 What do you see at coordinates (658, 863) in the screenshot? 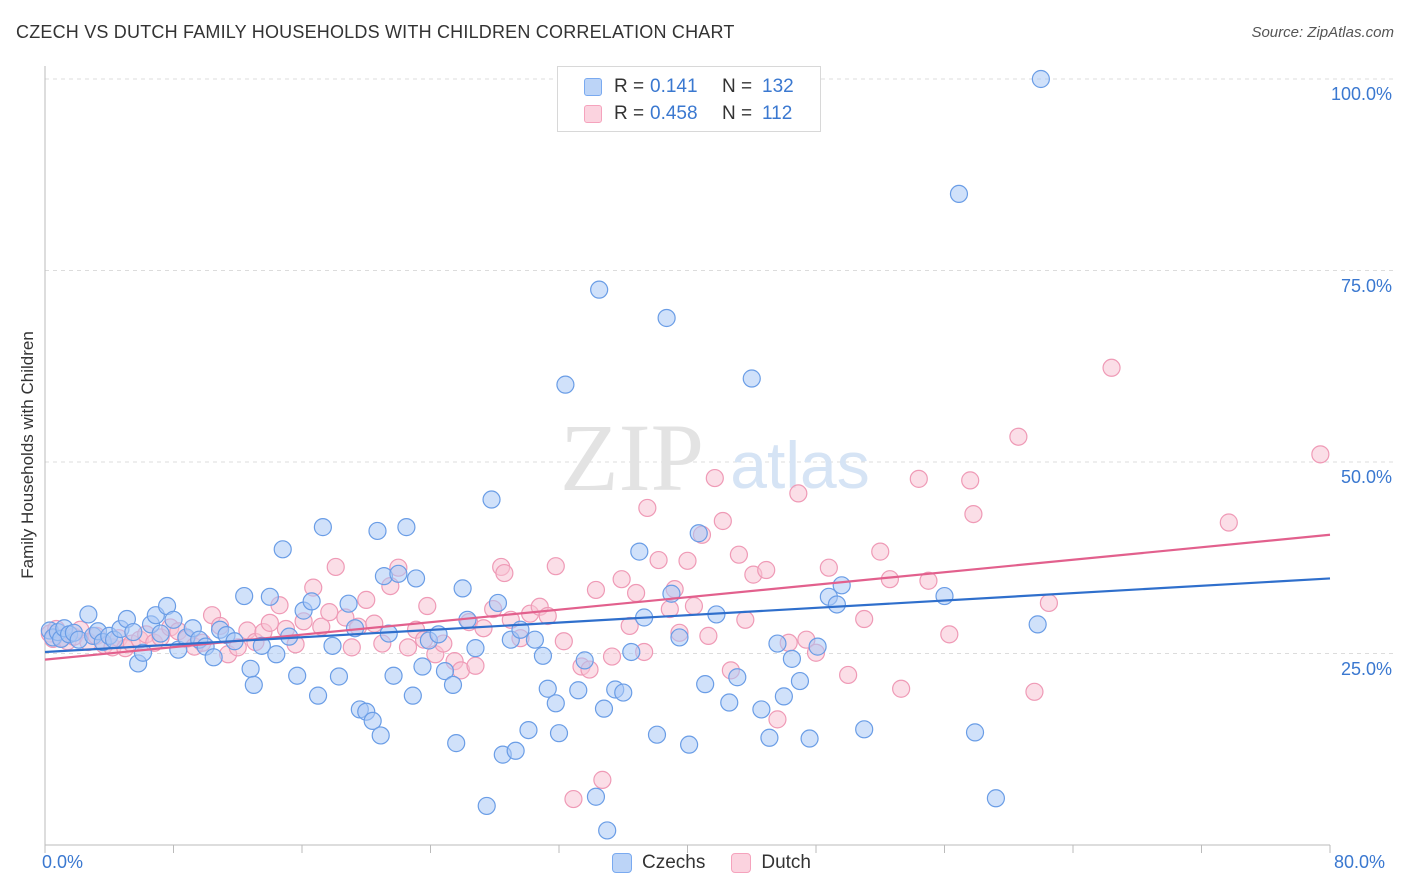
I see `legend-item-czechs: Czechs` at bounding box center [658, 863].